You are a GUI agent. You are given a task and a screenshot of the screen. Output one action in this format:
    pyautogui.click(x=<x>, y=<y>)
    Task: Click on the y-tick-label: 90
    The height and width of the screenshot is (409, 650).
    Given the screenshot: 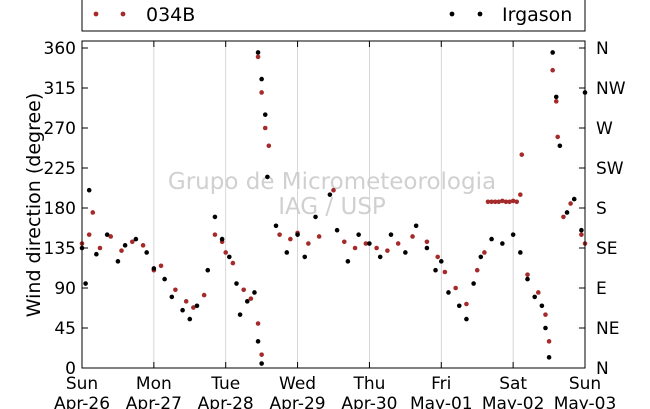 What is the action you would take?
    pyautogui.click(x=65, y=289)
    